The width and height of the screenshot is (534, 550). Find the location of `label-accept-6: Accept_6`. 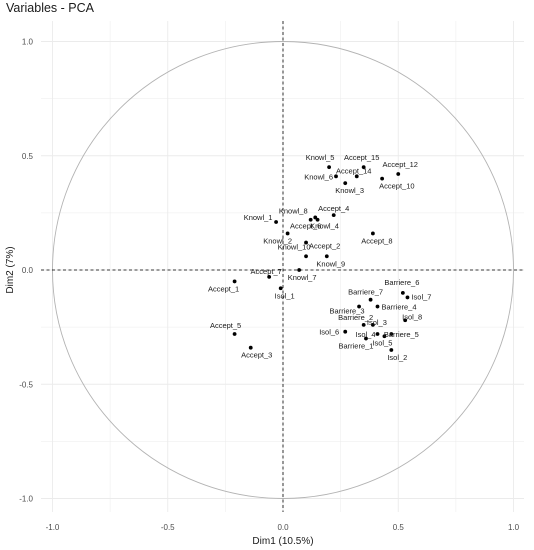

label-accept-6: Accept_6 is located at coordinates (305, 226).